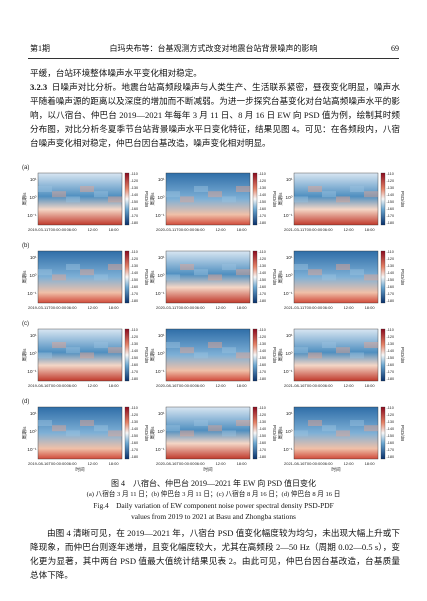 The width and height of the screenshot is (427, 601). I want to click on y-label: 周期/s, so click(25, 432).